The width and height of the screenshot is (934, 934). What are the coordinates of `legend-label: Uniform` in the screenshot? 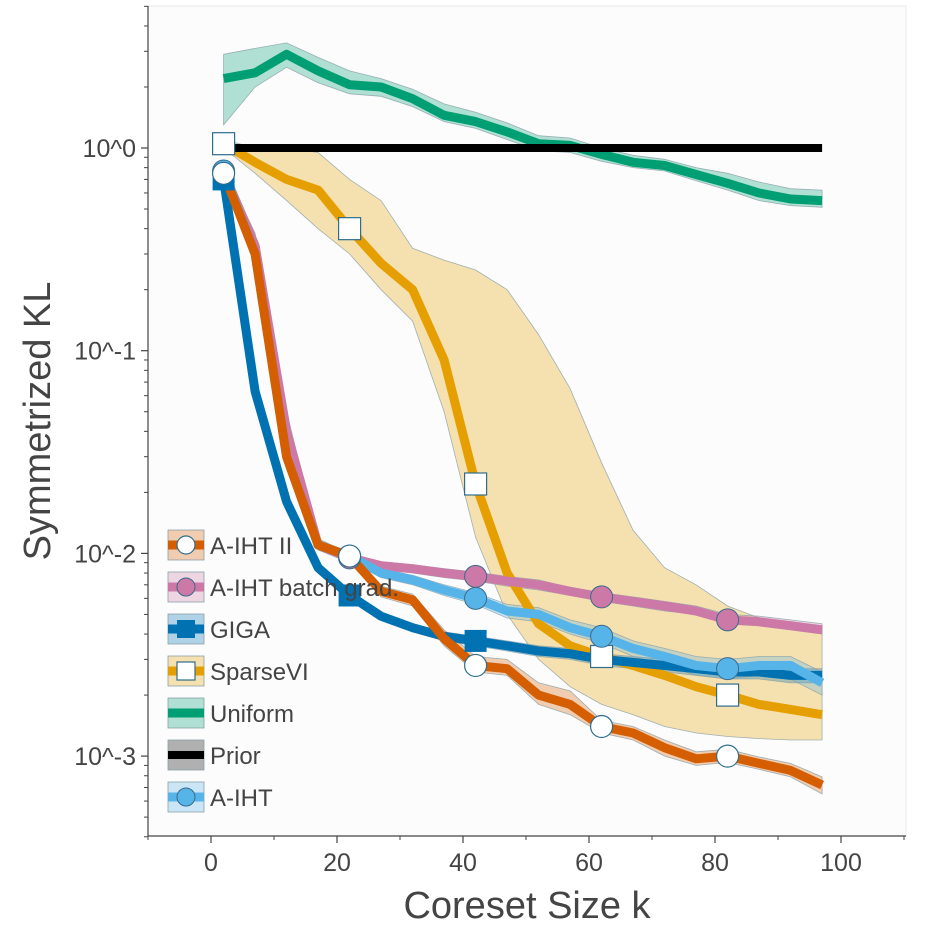 It's located at (252, 714).